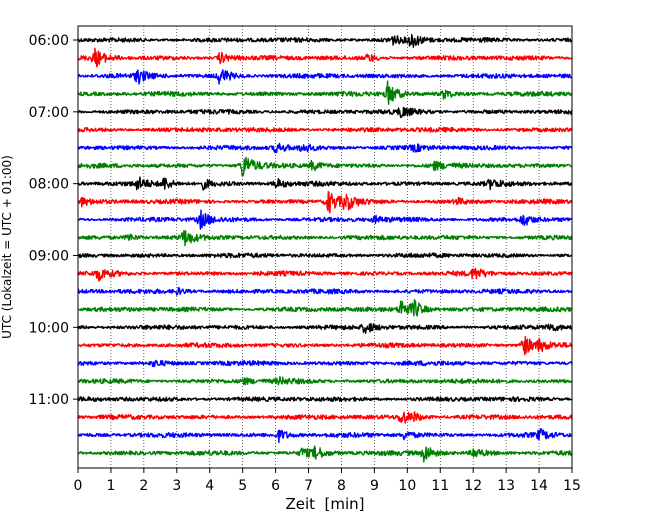 The height and width of the screenshot is (520, 650). Describe the element at coordinates (78, 486) in the screenshot. I see `x-tick-label: 0` at that location.